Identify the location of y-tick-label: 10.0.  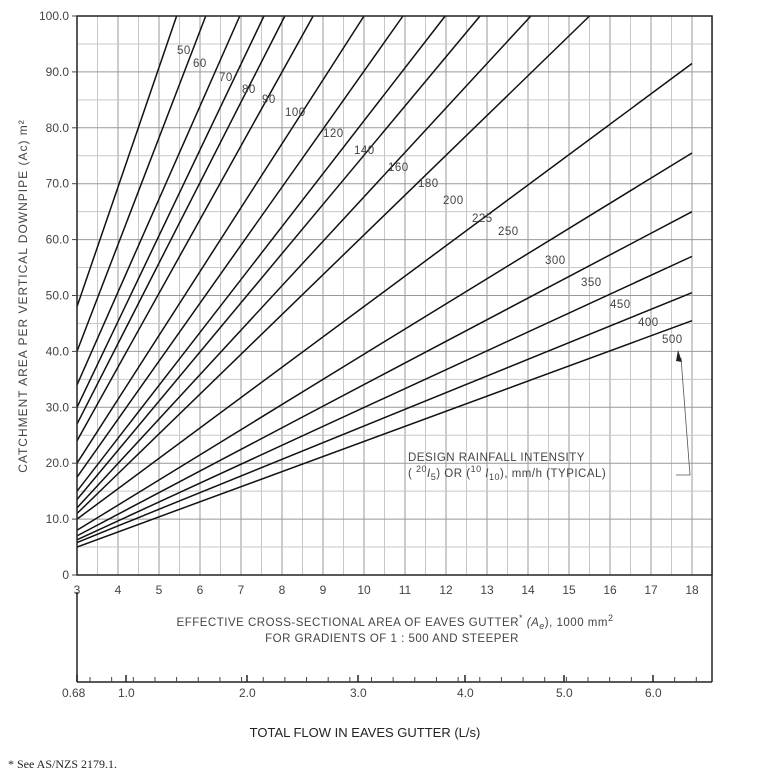
(58, 519).